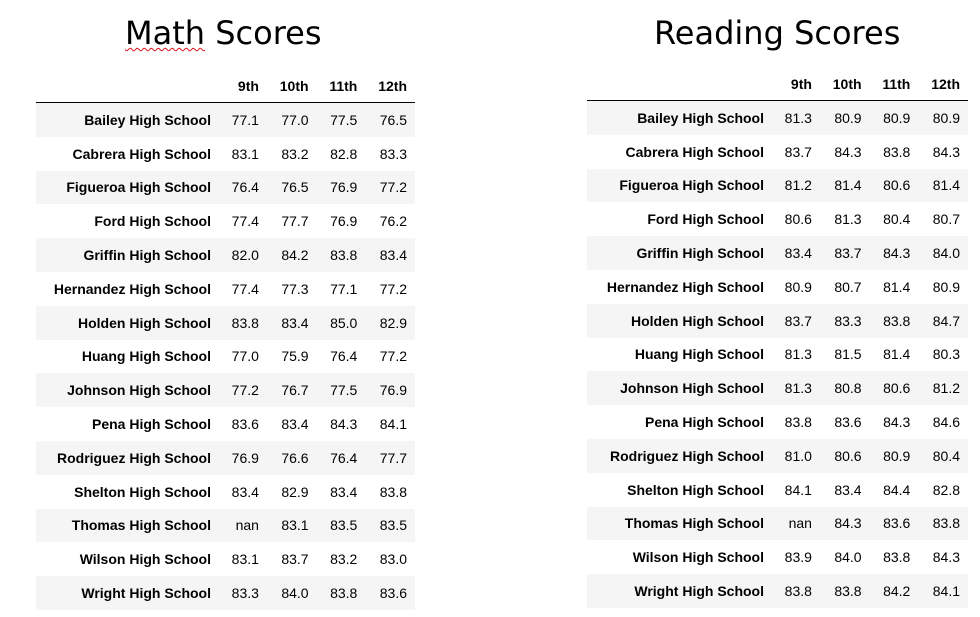  Describe the element at coordinates (848, 354) in the screenshot. I see `score-cell: 81.5` at that location.